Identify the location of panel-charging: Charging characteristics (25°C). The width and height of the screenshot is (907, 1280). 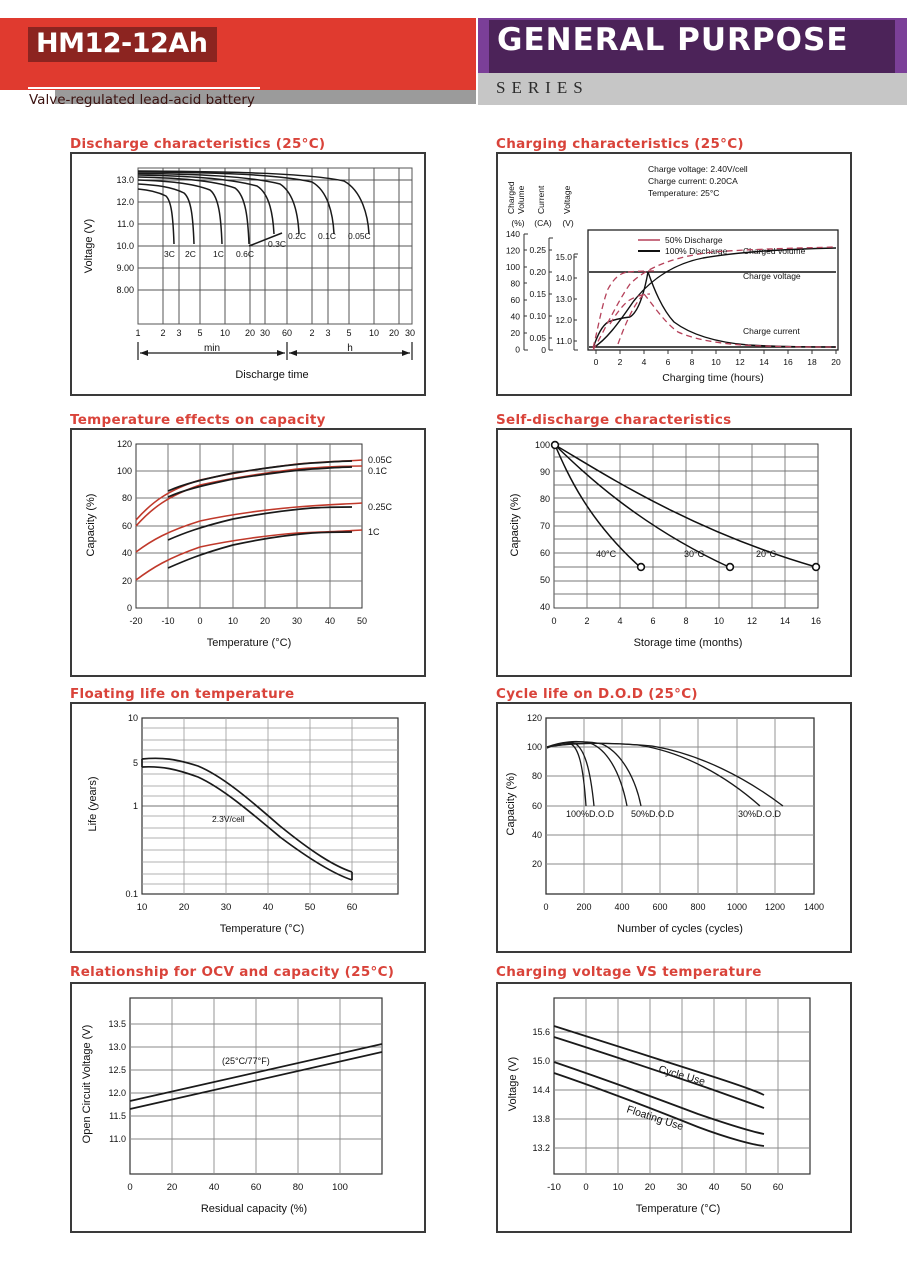
(620, 144).